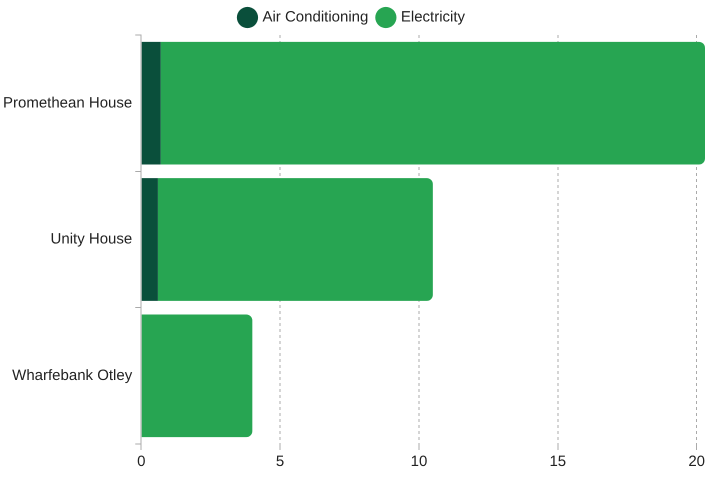 The height and width of the screenshot is (478, 719). Describe the element at coordinates (280, 461) in the screenshot. I see `x-tick-label: 5` at that location.